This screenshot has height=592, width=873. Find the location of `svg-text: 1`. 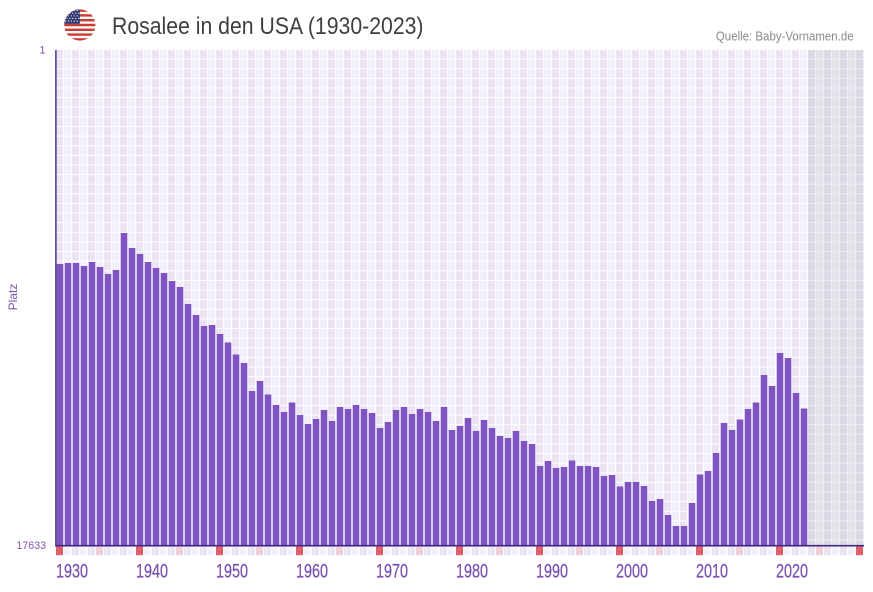

svg-text: 1 is located at coordinates (42, 51).